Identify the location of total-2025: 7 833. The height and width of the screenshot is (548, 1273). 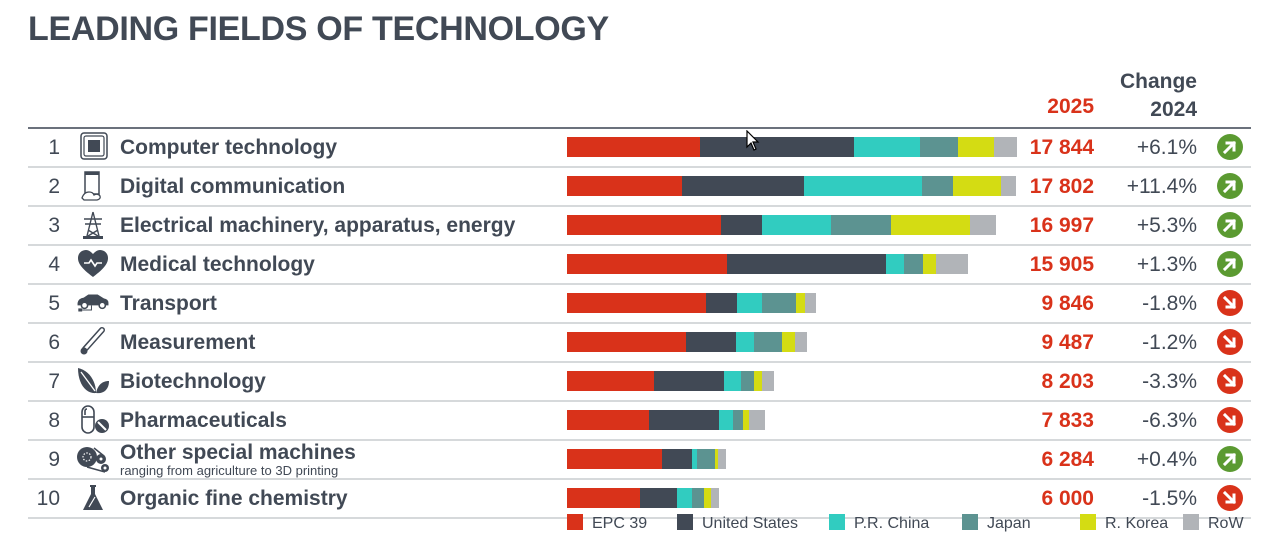
(1067, 420).